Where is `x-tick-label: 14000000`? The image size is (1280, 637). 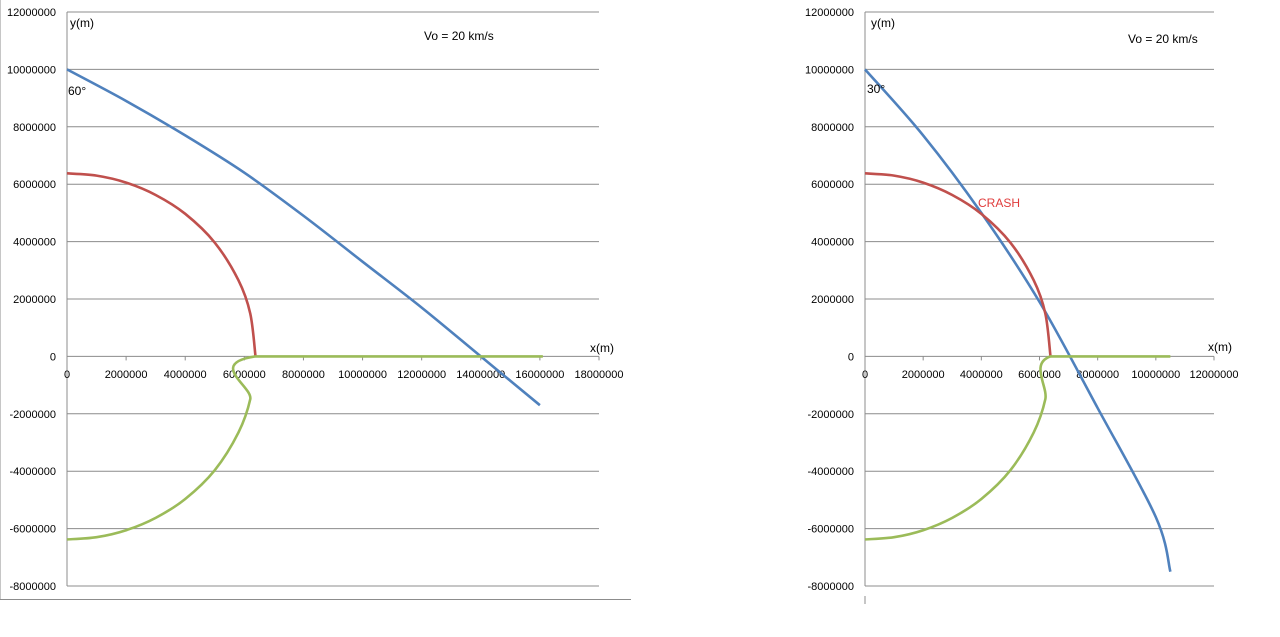 x-tick-label: 14000000 is located at coordinates (480, 375).